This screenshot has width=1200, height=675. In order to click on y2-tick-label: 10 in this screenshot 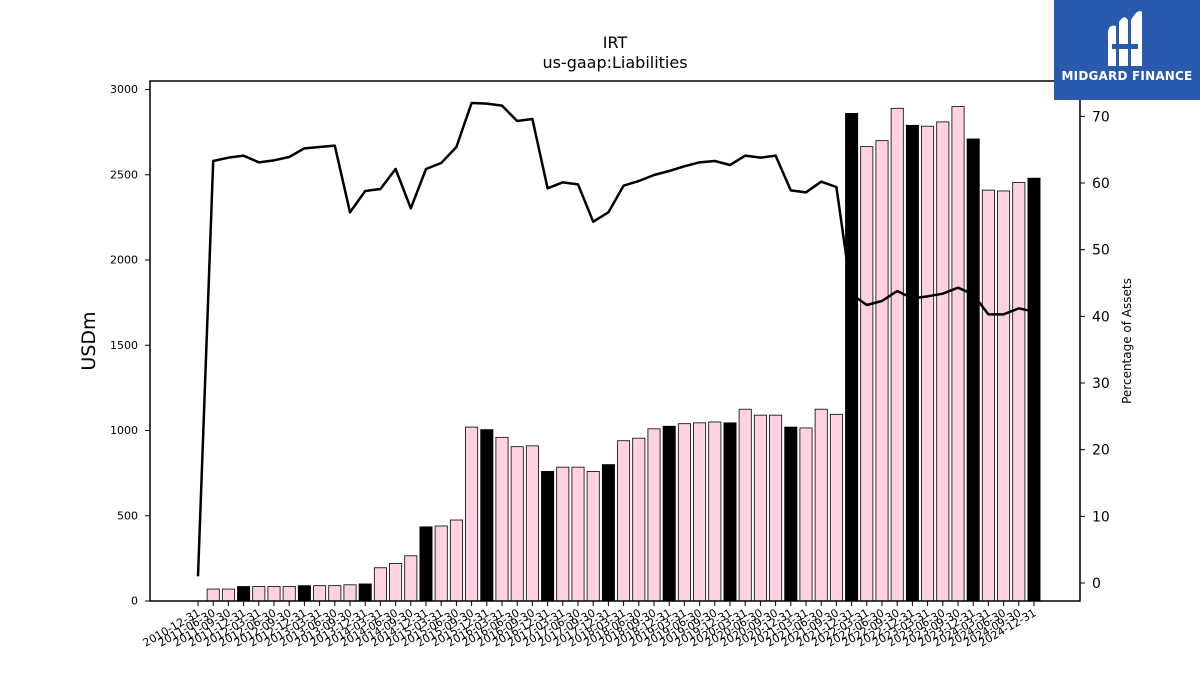, I will do `click(1101, 517)`.